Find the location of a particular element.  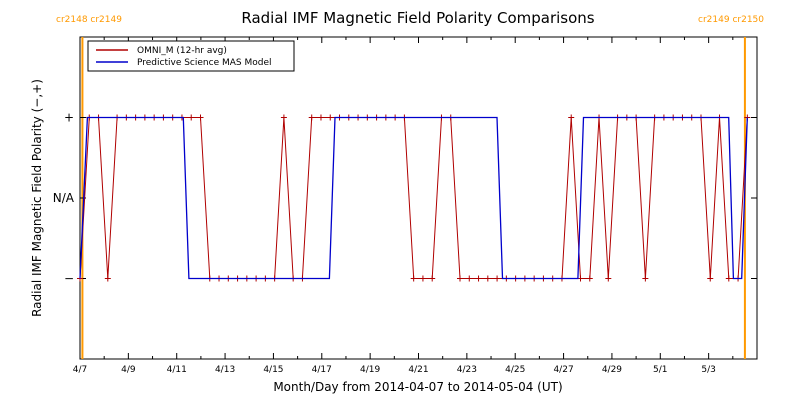

y-axis-label: Radial IMF Magnetic Field Polarity (−,+) is located at coordinates (37, 198).